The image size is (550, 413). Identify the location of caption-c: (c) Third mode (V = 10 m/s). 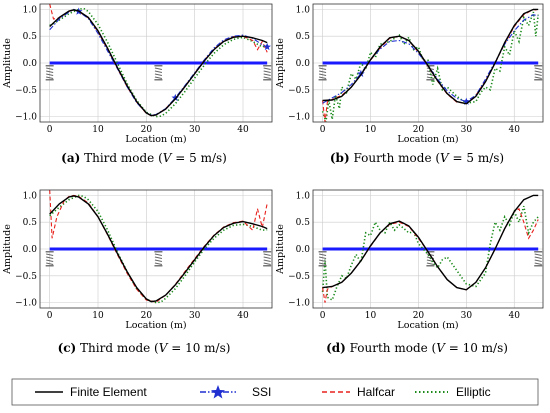
(144, 348).